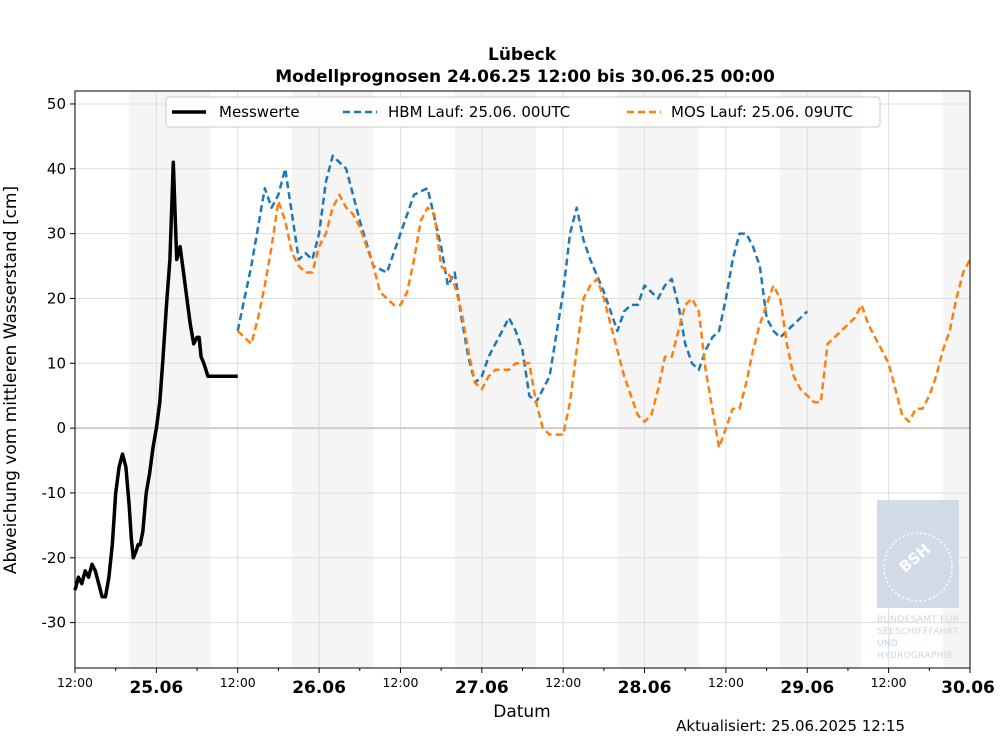 This screenshot has height=750, width=1000. Describe the element at coordinates (259, 112) in the screenshot. I see `legend-label-messwerte: Messwerte` at that location.